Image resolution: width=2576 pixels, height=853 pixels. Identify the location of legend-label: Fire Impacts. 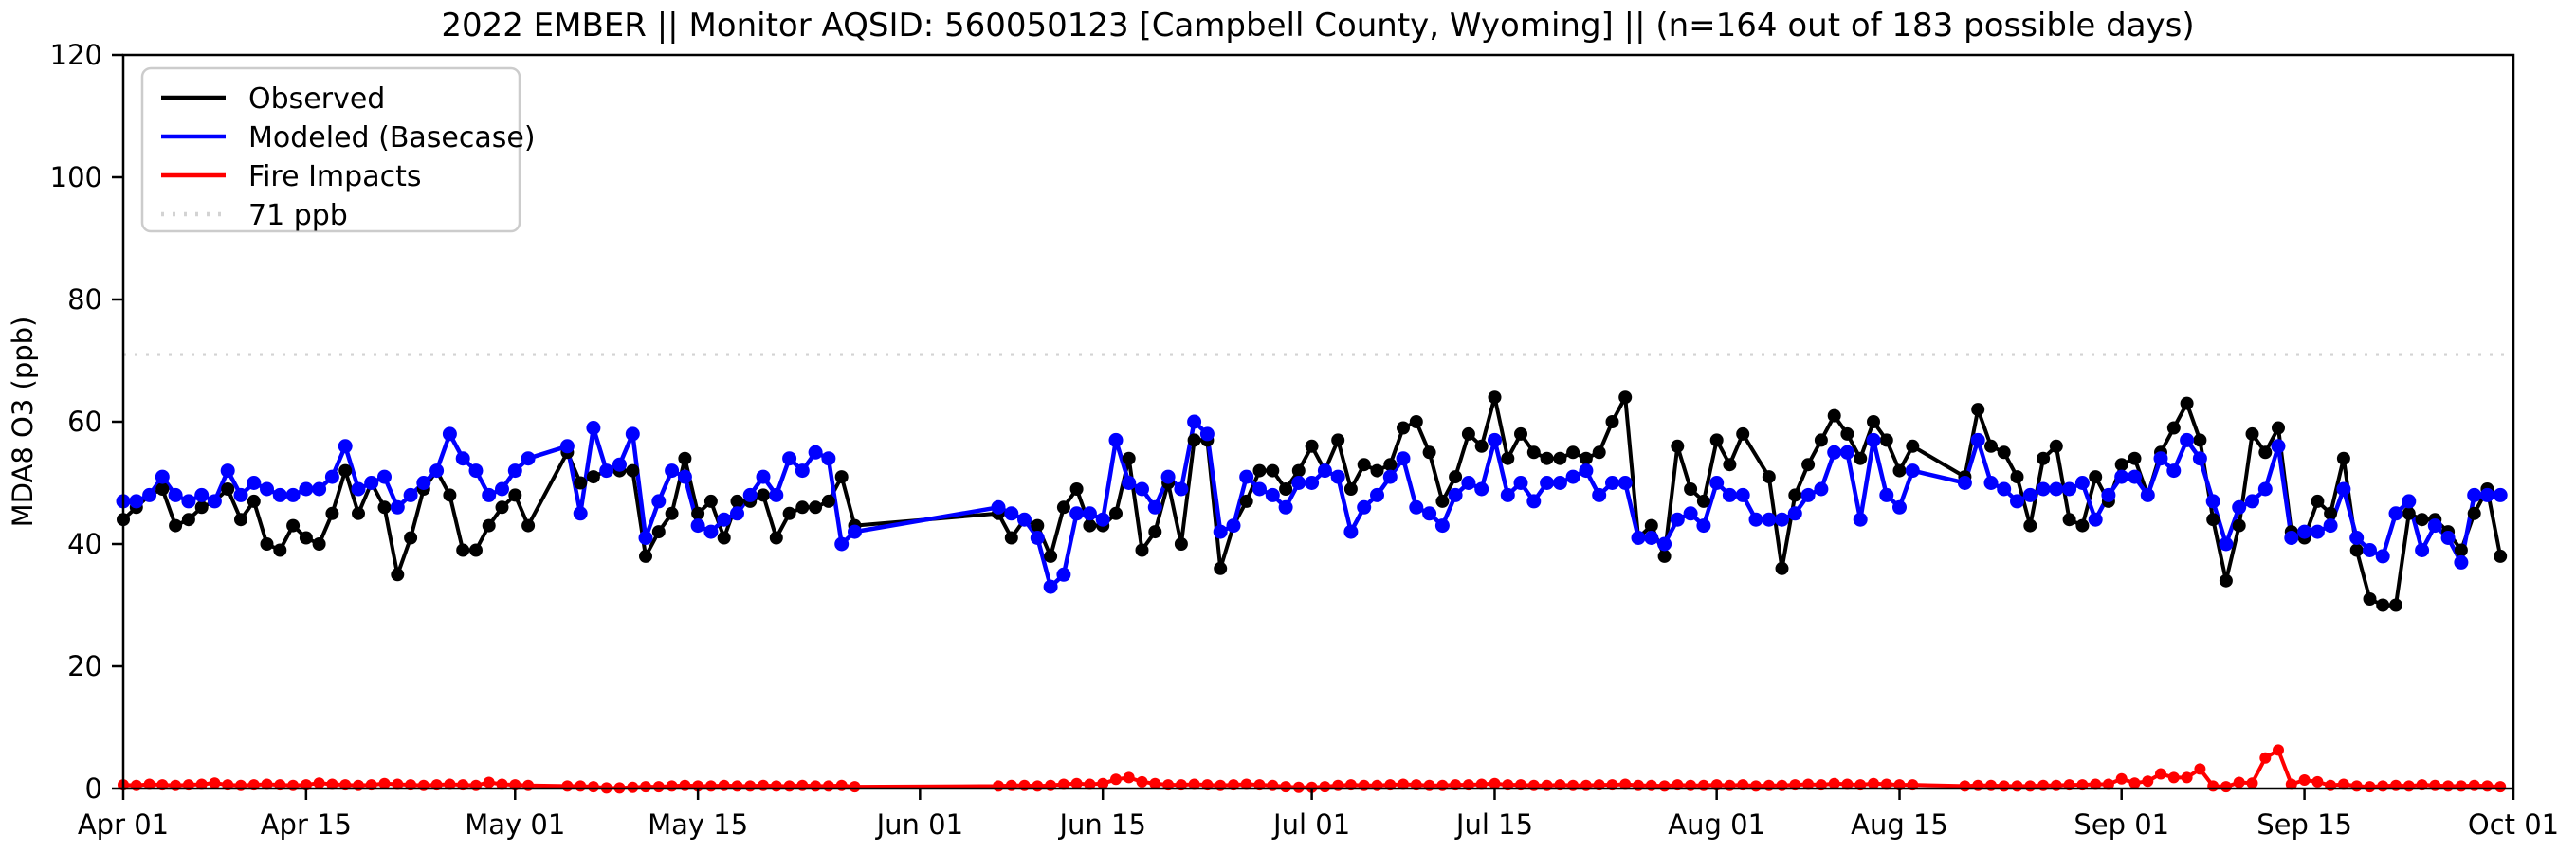
(334, 176).